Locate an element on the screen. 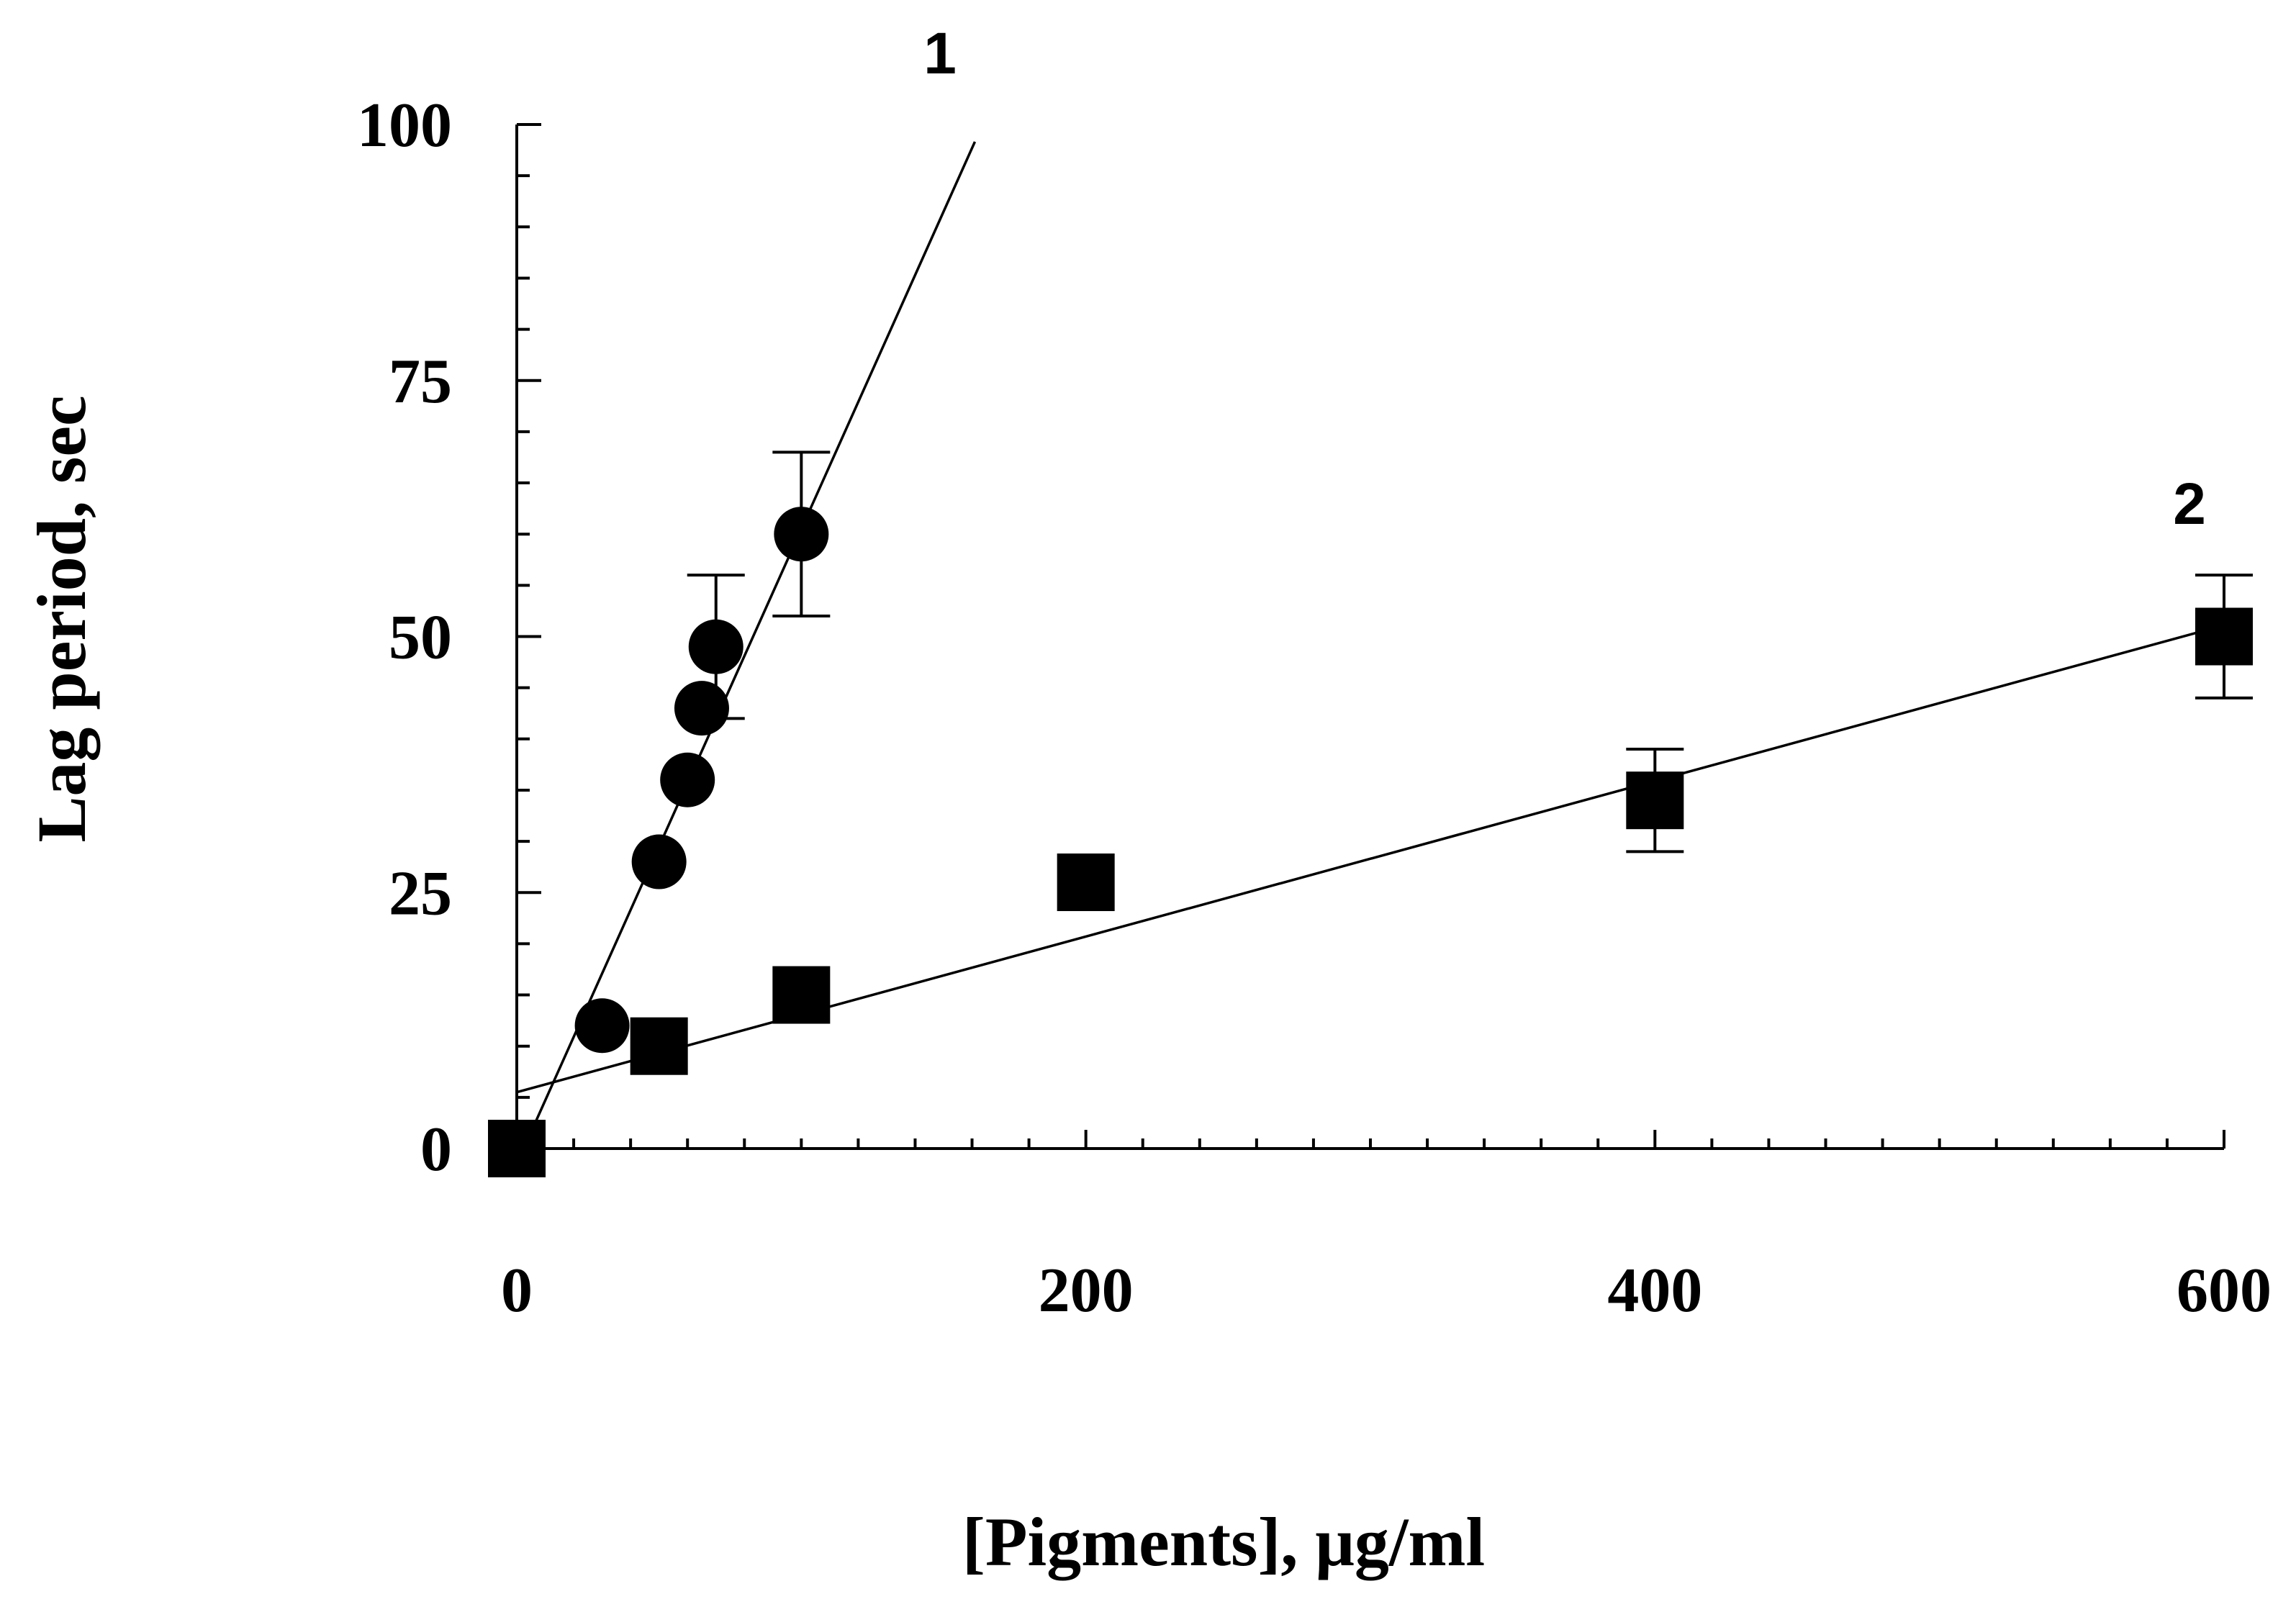  y-axis-title: Lag period, sec is located at coordinates (61, 618).